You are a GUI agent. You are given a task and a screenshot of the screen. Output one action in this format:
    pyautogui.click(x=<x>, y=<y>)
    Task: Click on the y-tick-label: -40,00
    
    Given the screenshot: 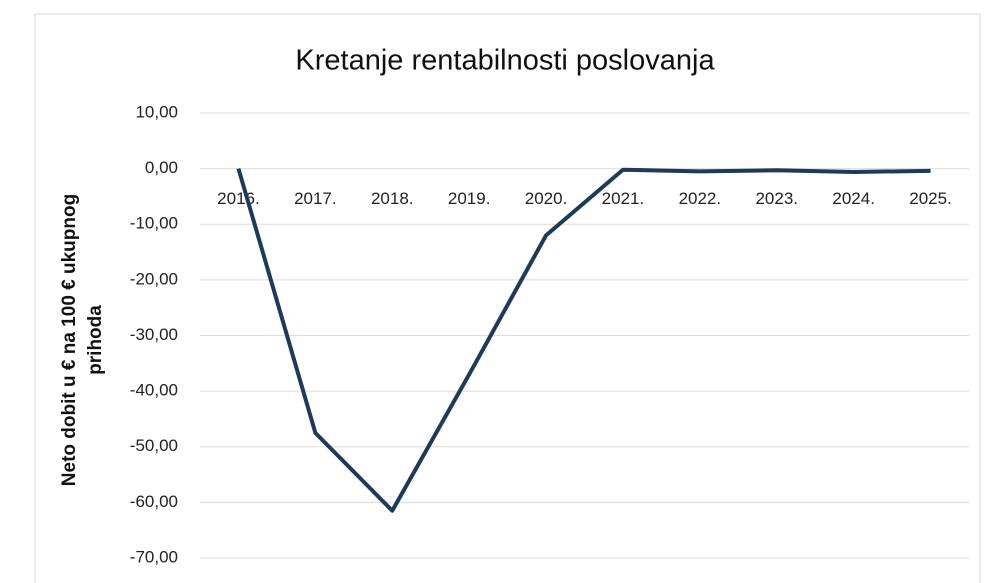 What is the action you would take?
    pyautogui.click(x=154, y=390)
    